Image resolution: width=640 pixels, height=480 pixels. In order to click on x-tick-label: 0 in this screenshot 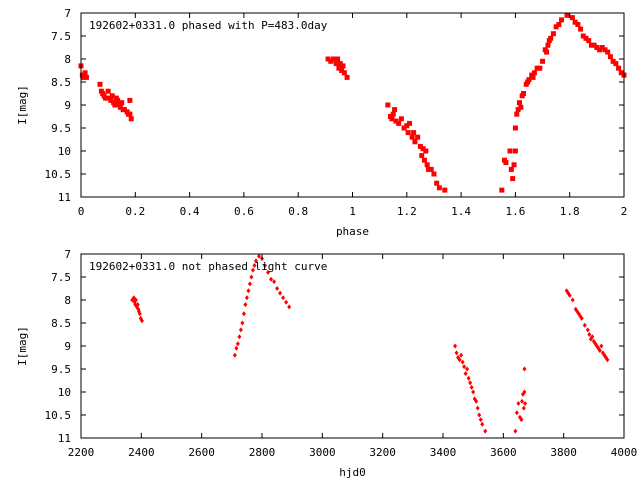, I will do `click(81, 211)`.